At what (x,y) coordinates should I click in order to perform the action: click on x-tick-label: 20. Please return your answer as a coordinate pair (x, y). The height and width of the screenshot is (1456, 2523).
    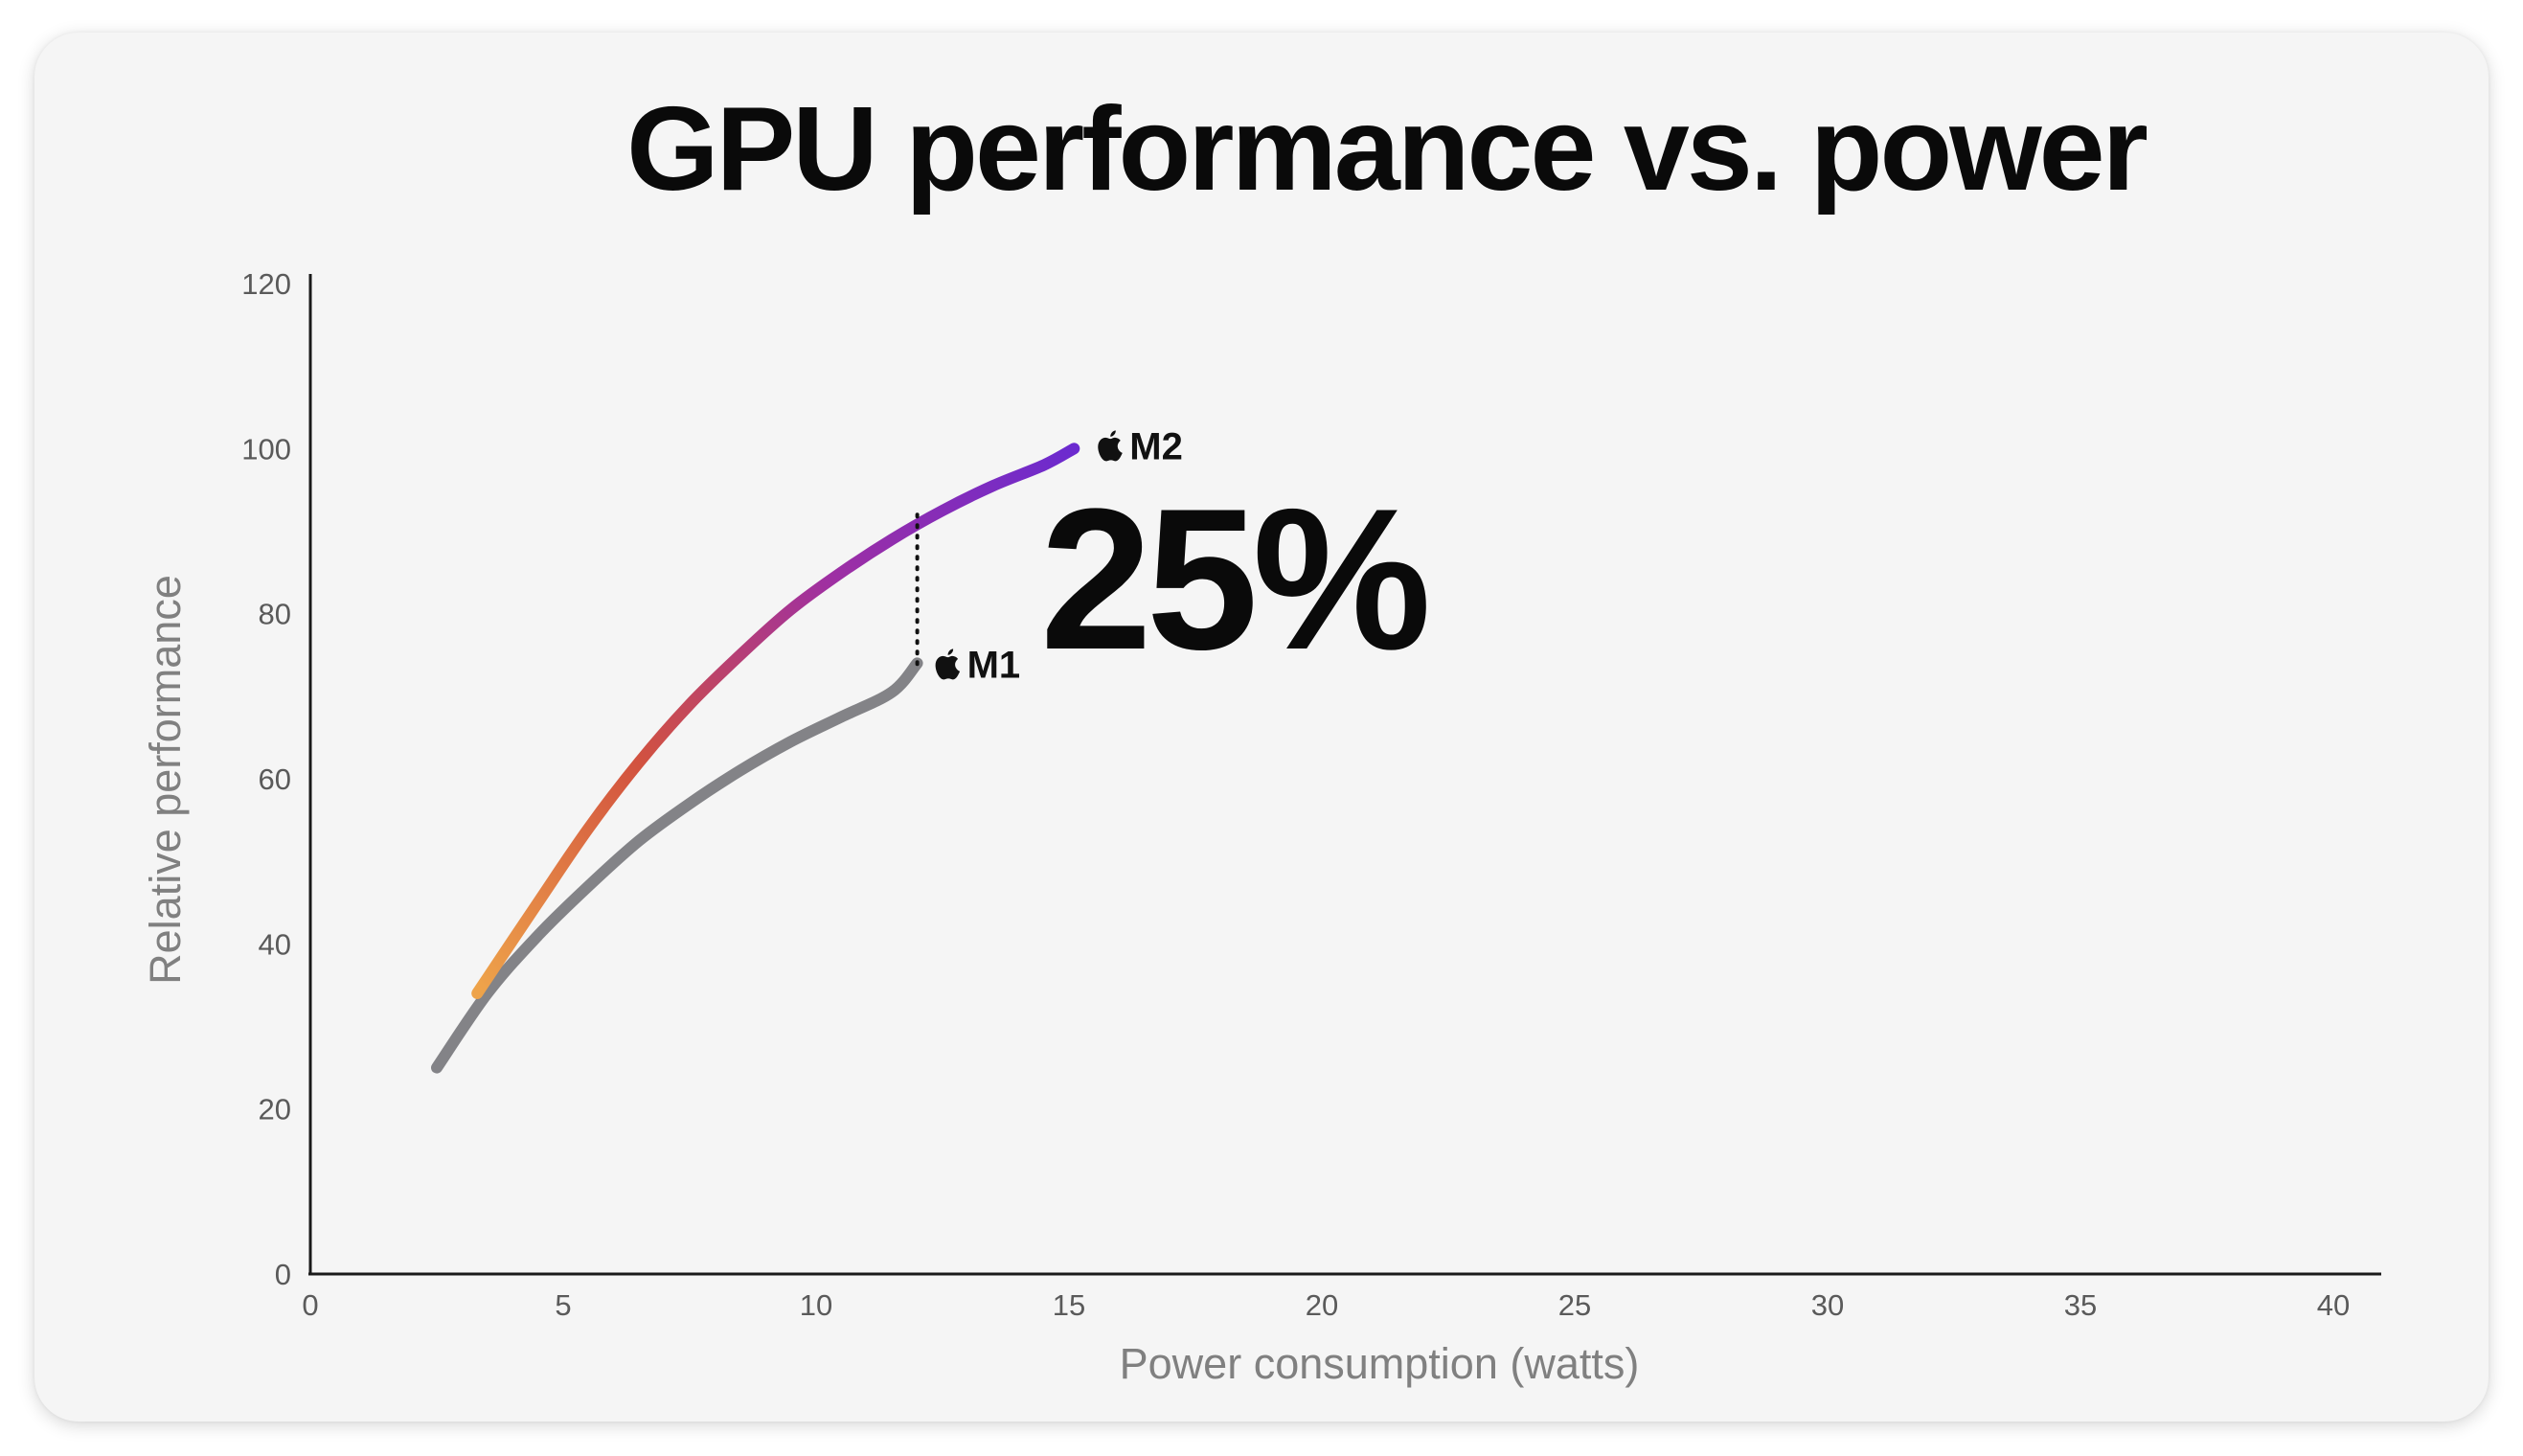
    Looking at the image, I should click on (1322, 1305).